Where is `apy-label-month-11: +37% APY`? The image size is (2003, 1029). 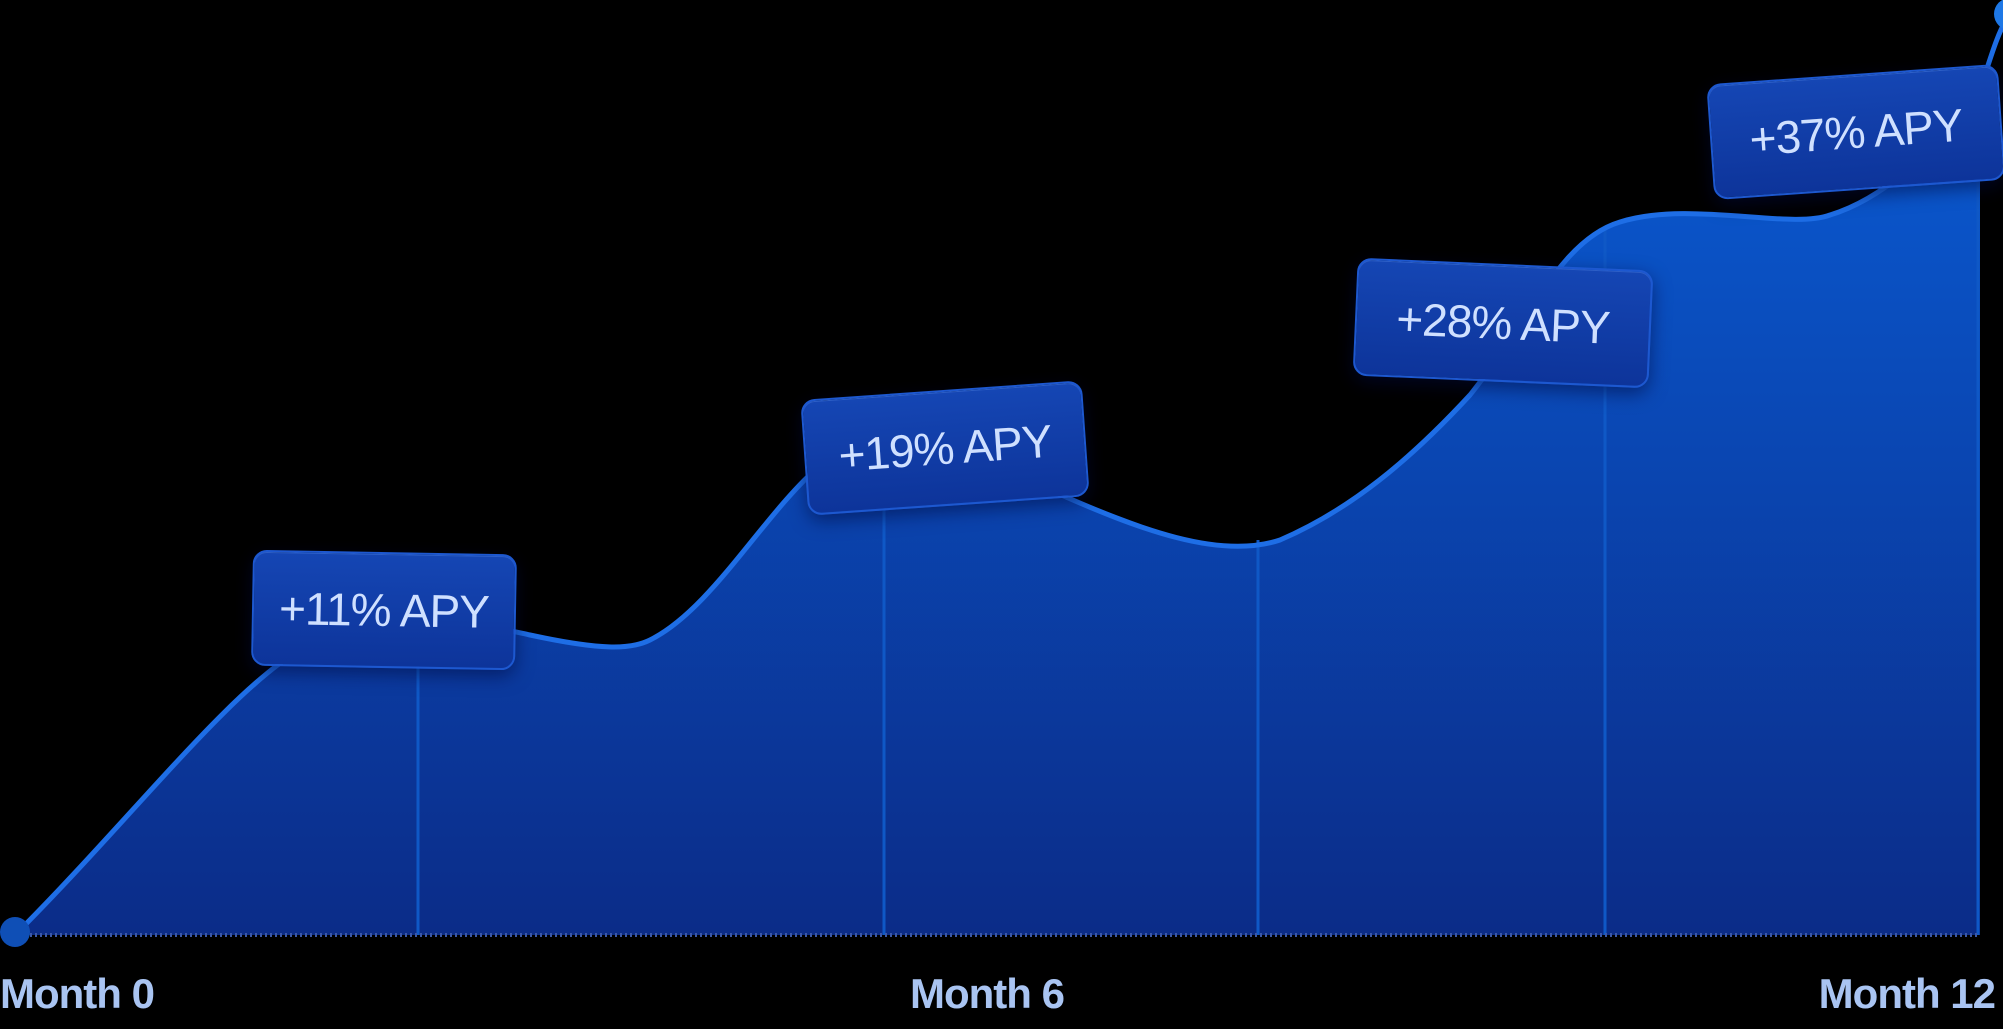
apy-label-month-11: +37% APY is located at coordinates (1854, 132).